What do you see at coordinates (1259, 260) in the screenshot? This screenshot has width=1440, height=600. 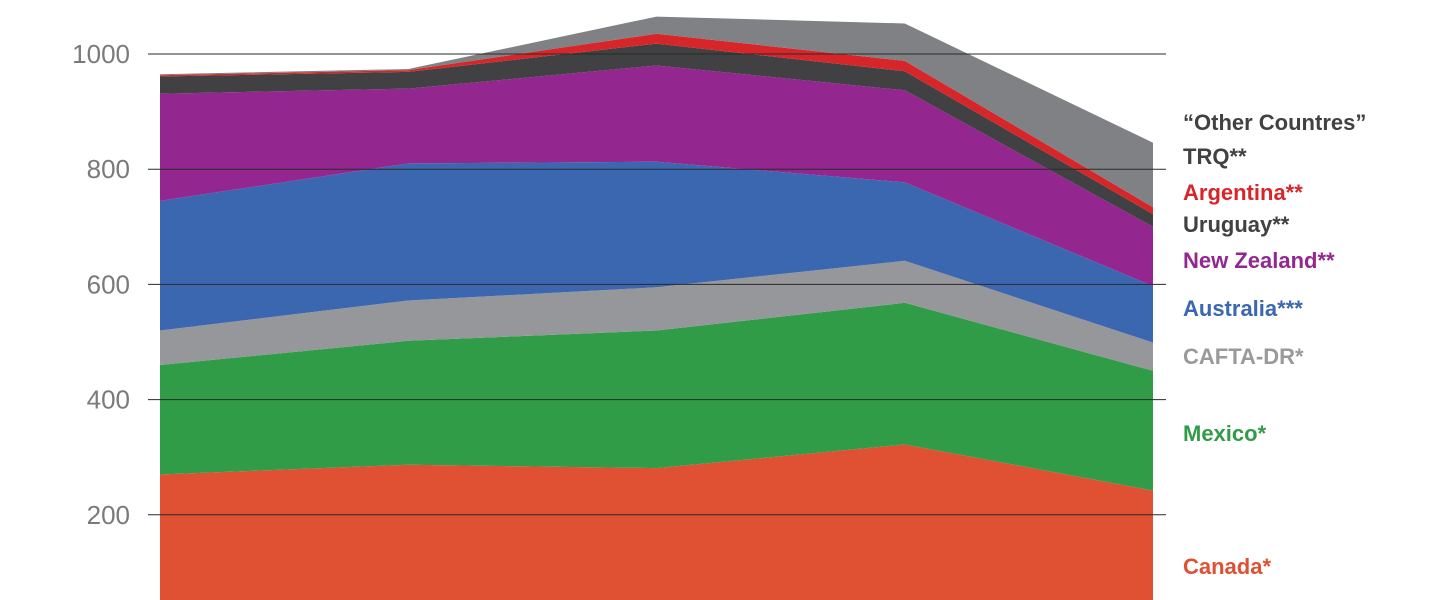 I see `legend-label-new-zealand: New Zealand**` at bounding box center [1259, 260].